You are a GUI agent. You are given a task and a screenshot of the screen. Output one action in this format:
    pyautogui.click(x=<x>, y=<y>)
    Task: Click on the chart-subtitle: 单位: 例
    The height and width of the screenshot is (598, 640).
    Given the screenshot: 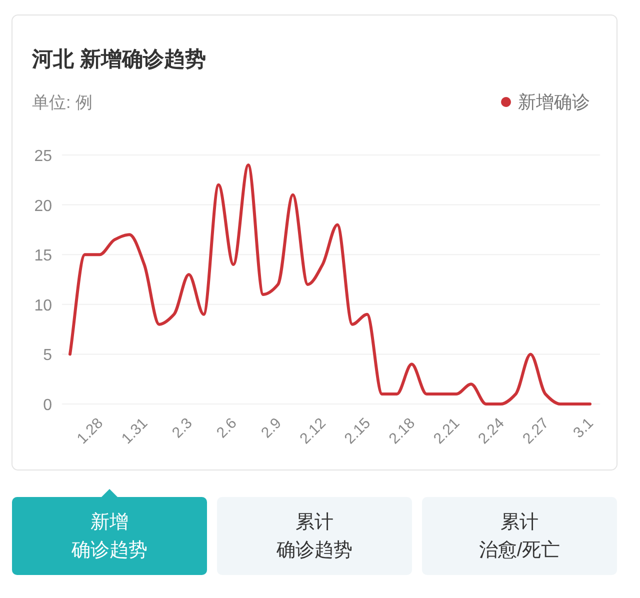 What is the action you would take?
    pyautogui.click(x=62, y=102)
    